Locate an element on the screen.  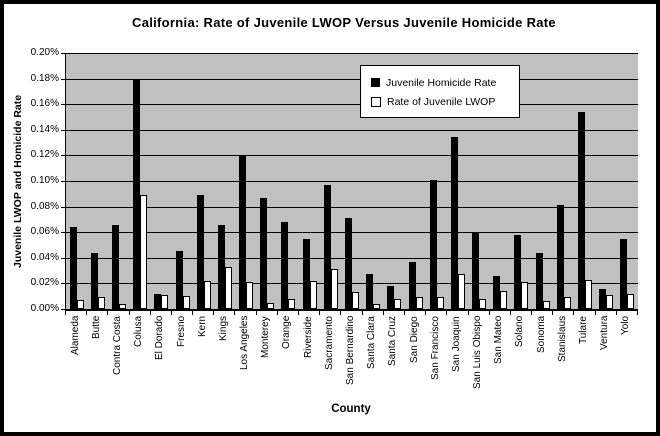
bar-juvenile-homicide-rate-sacramento is located at coordinates (327, 247).